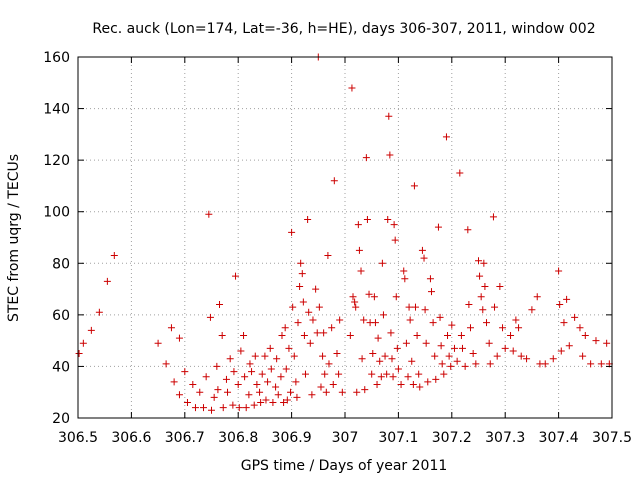  Describe the element at coordinates (61, 264) in the screenshot. I see `y-tick-label: 80` at that location.